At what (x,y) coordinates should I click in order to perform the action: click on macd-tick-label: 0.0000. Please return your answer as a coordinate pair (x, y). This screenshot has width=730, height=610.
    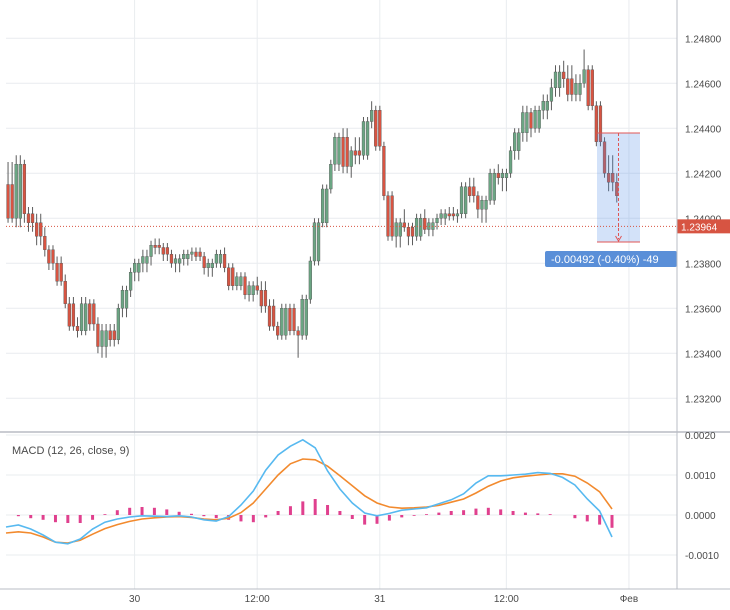
    Looking at the image, I should click on (700, 516).